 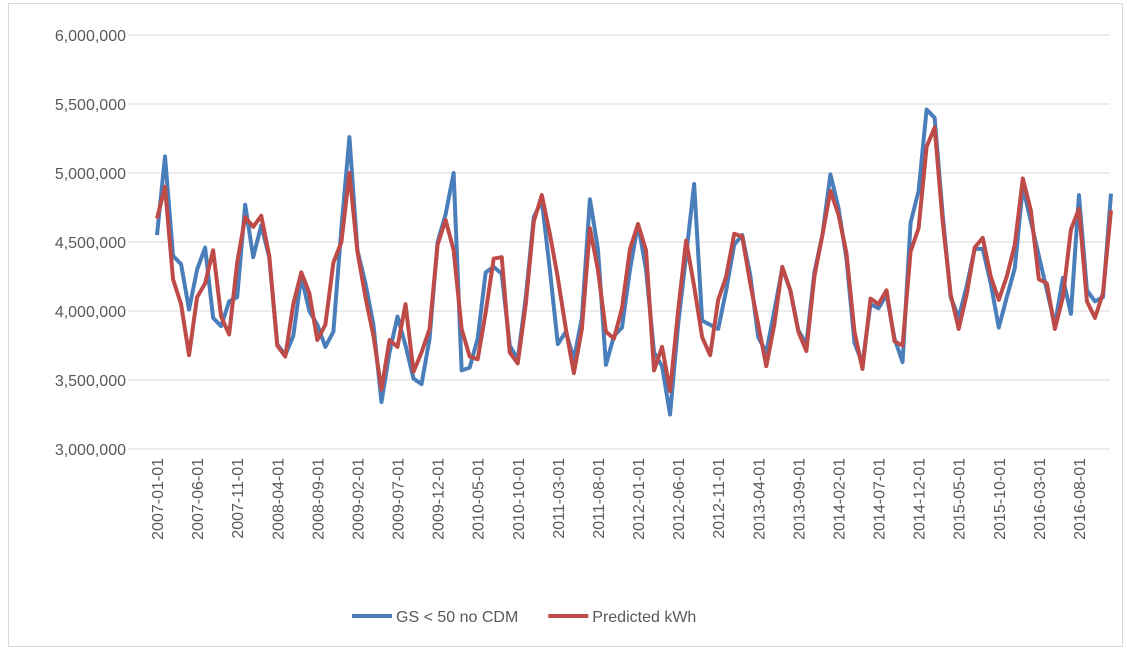 I want to click on x-tick-label: 2008-04-01, so click(x=278, y=499).